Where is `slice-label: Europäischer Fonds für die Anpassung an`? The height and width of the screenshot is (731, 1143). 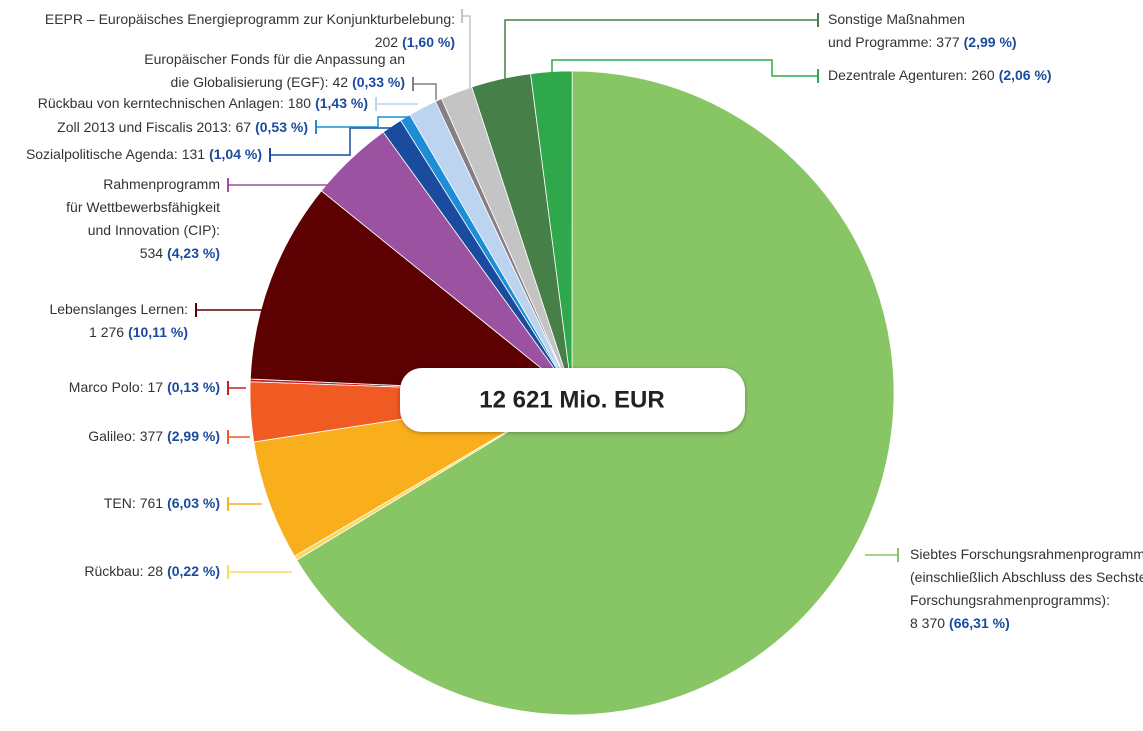
slice-label: Europäischer Fonds für die Anpassung an is located at coordinates (274, 59).